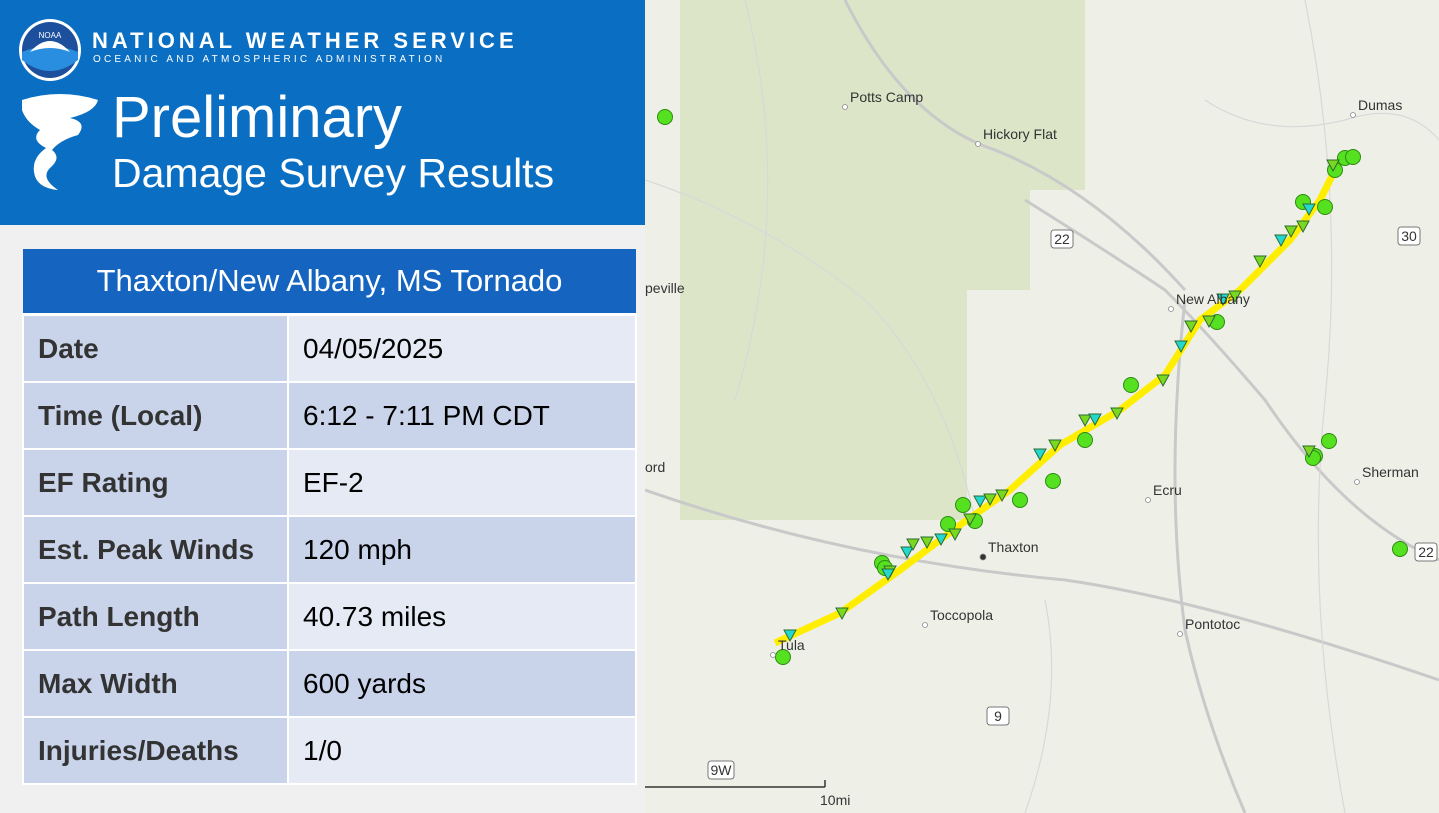 This screenshot has height=813, width=1439. I want to click on route-number: 30, so click(1409, 236).